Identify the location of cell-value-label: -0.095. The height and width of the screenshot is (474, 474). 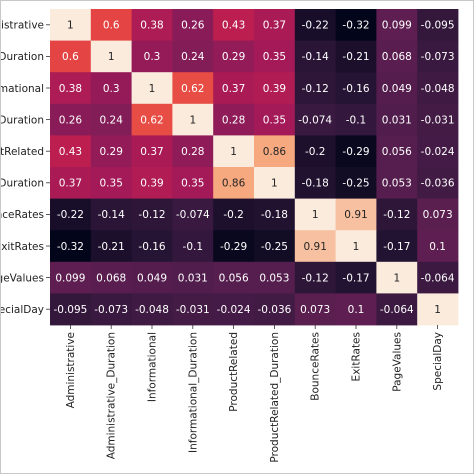
(438, 26).